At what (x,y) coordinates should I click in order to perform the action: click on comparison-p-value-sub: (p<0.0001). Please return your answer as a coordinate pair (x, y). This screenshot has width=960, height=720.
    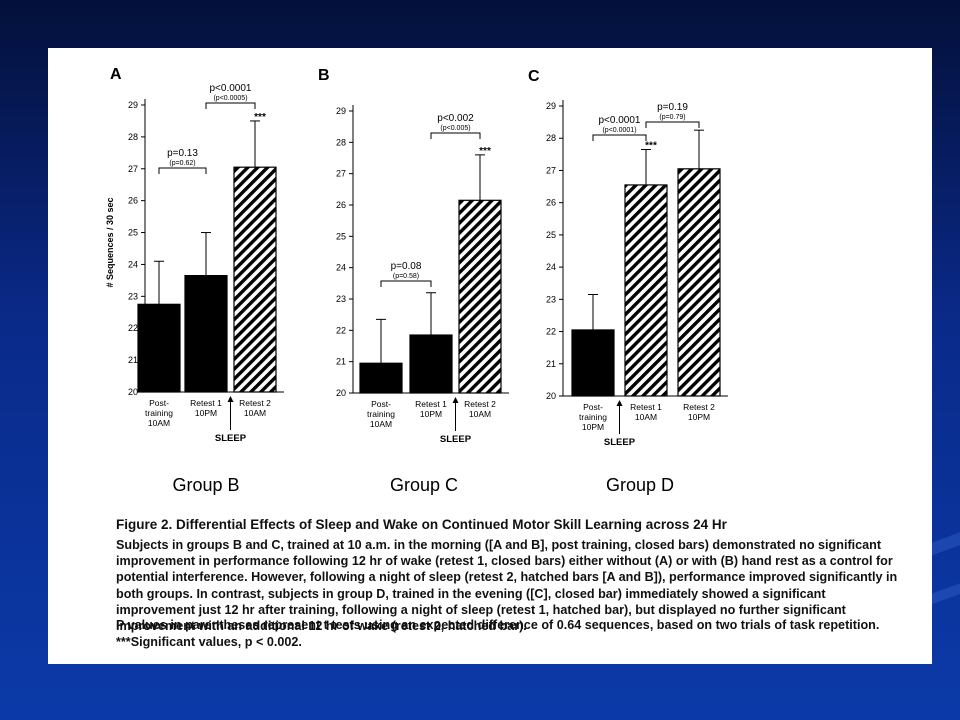
    Looking at the image, I should click on (619, 130).